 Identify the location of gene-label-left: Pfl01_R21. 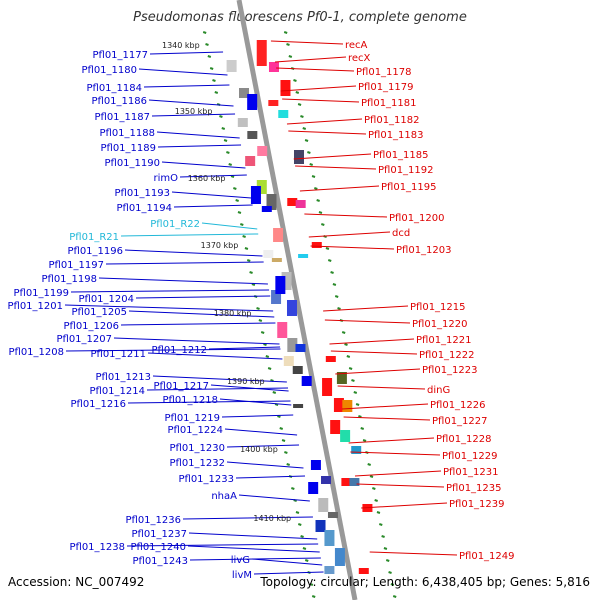
(94, 237).